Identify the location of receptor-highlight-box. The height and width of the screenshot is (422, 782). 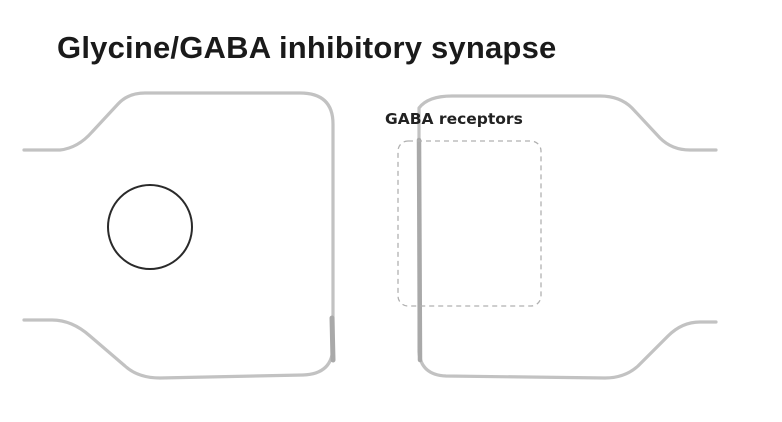
(469, 223).